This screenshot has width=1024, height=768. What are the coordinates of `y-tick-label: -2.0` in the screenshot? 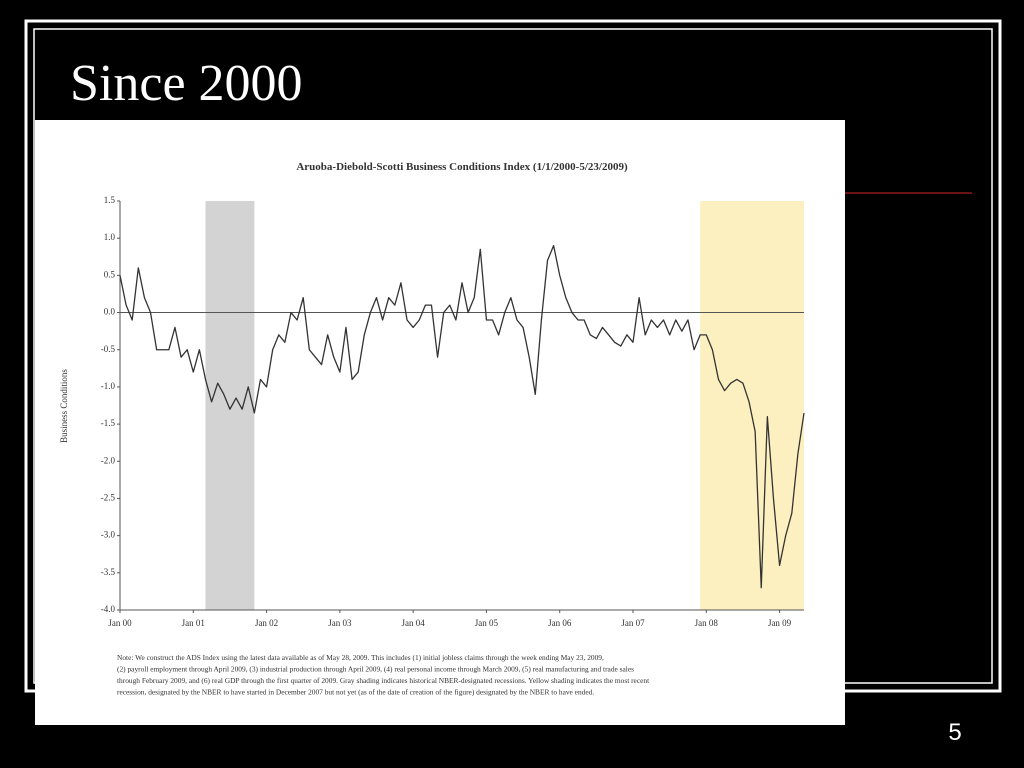 It's located at (108, 460).